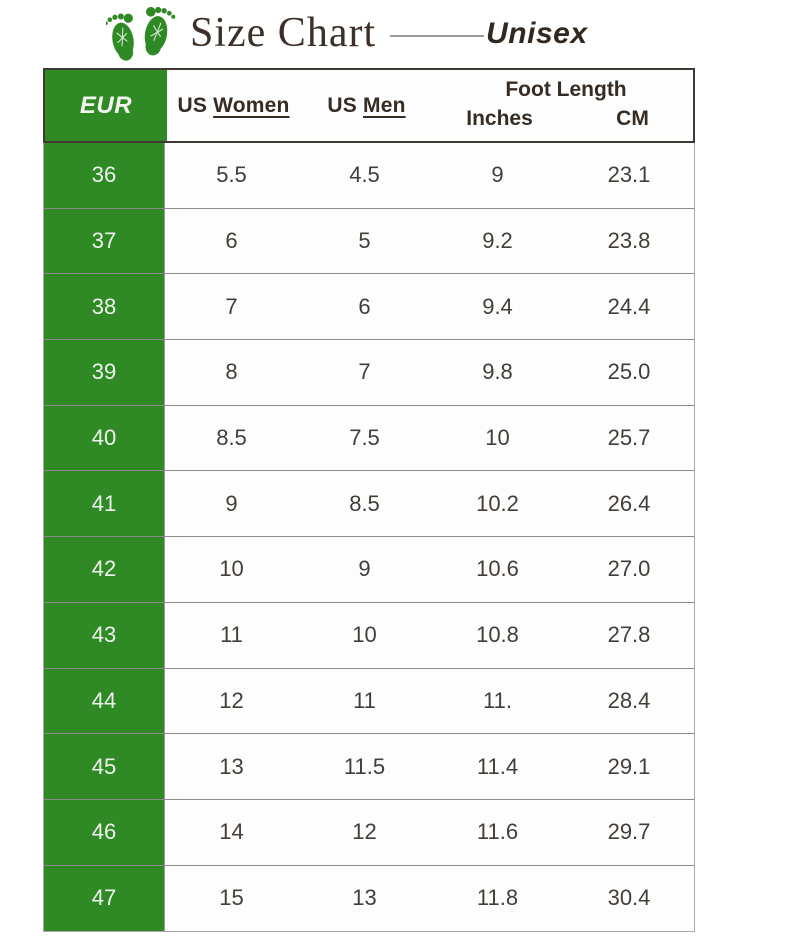 The width and height of the screenshot is (800, 948). I want to click on title-divider-line, so click(437, 36).